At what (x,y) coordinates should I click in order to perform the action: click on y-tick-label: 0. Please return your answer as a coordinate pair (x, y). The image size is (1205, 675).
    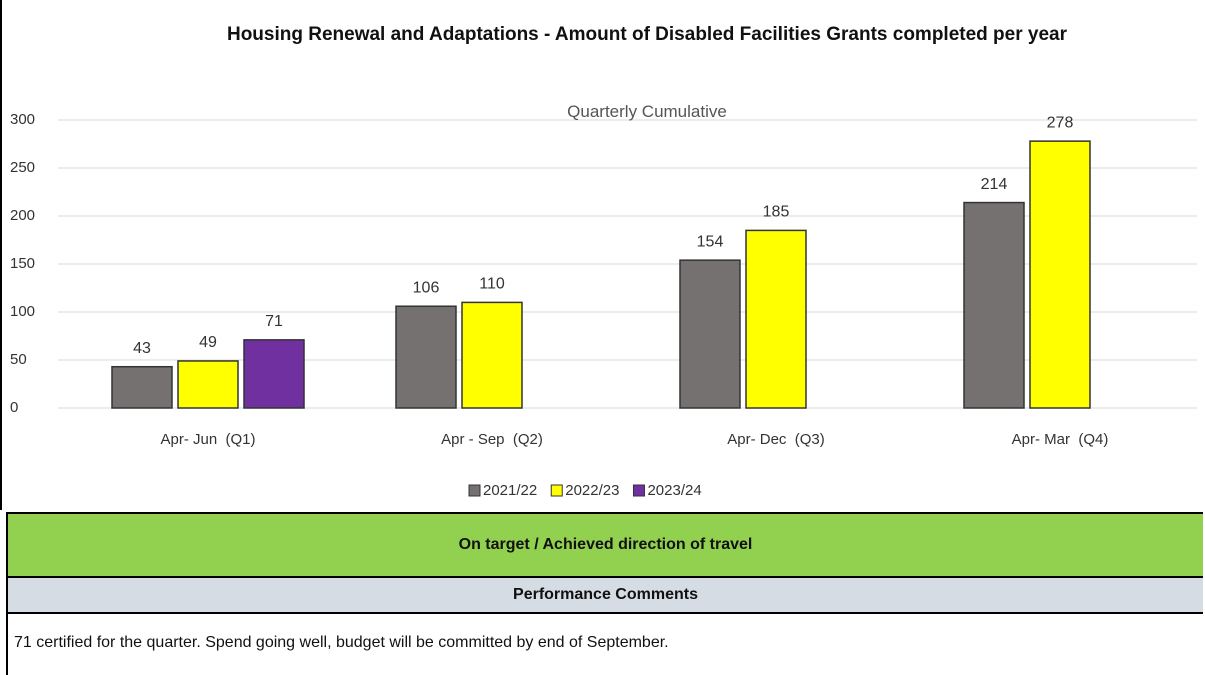
    Looking at the image, I should click on (14, 407).